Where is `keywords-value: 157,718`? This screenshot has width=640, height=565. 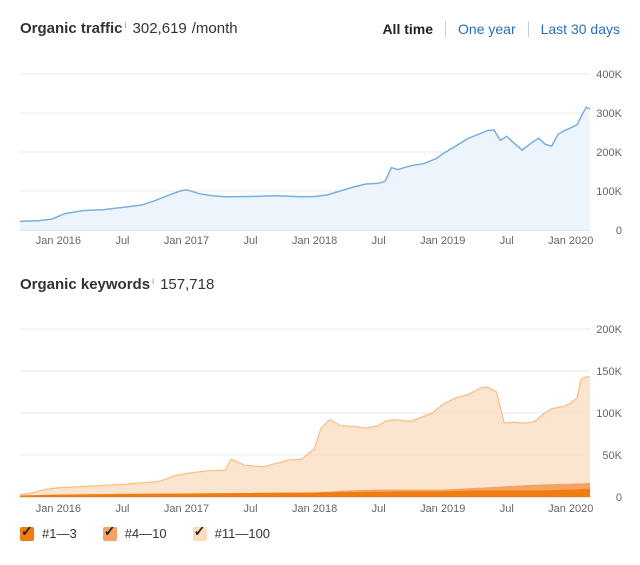
keywords-value: 157,718 is located at coordinates (187, 284).